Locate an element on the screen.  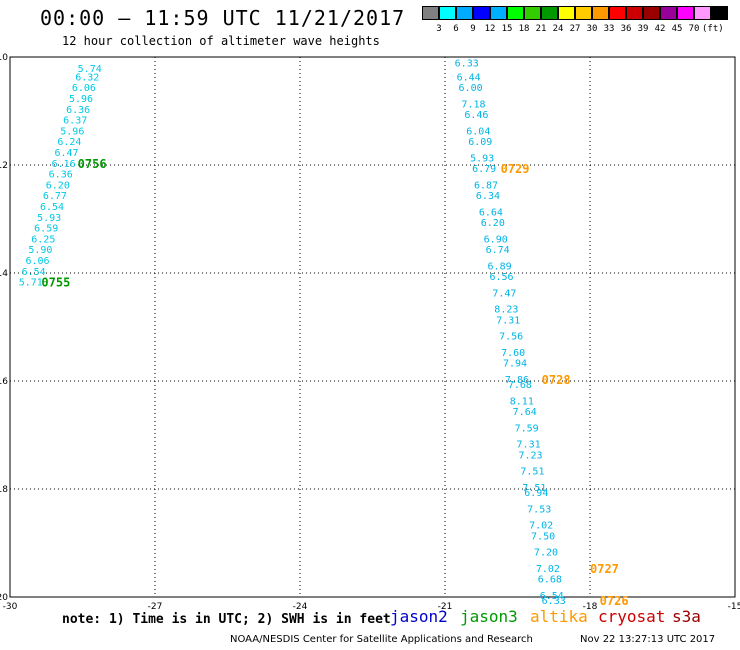
x-tick-label: -30 is located at coordinates (10, 607).